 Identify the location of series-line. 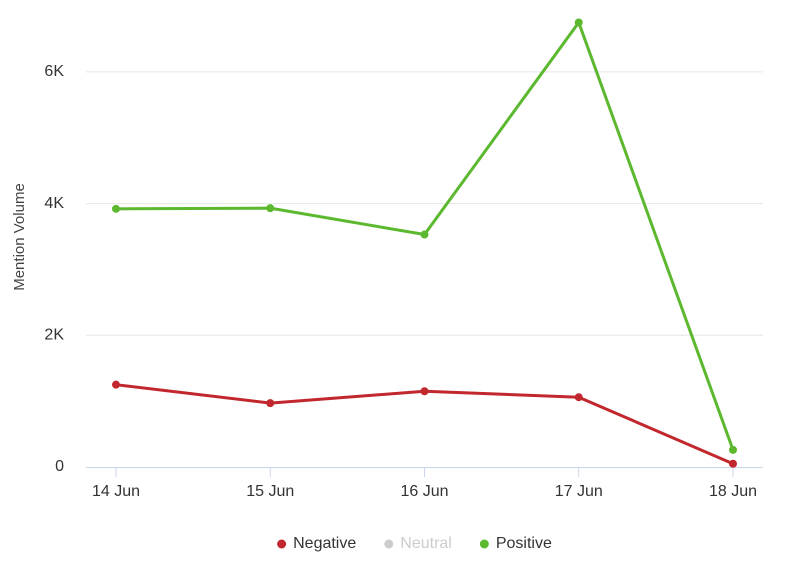
(424, 424).